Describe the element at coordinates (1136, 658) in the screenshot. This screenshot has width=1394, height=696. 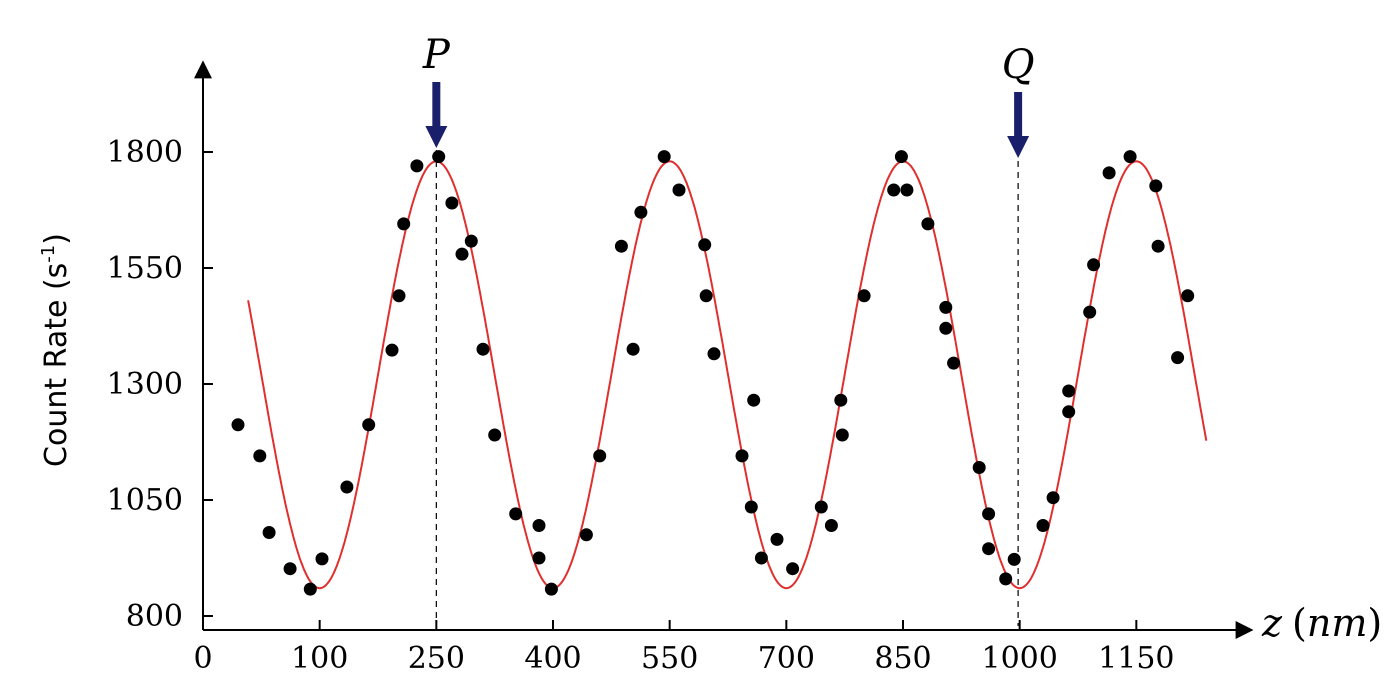
I see `x-tick-label: 1150` at that location.